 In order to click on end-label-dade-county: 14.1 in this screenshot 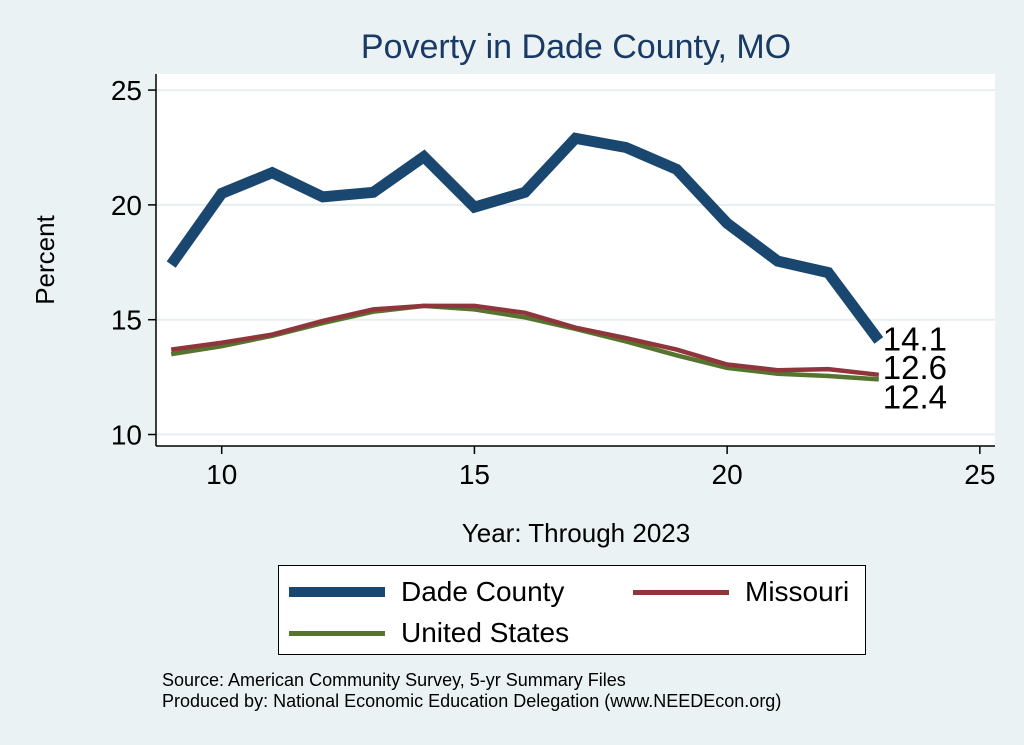, I will do `click(915, 338)`.